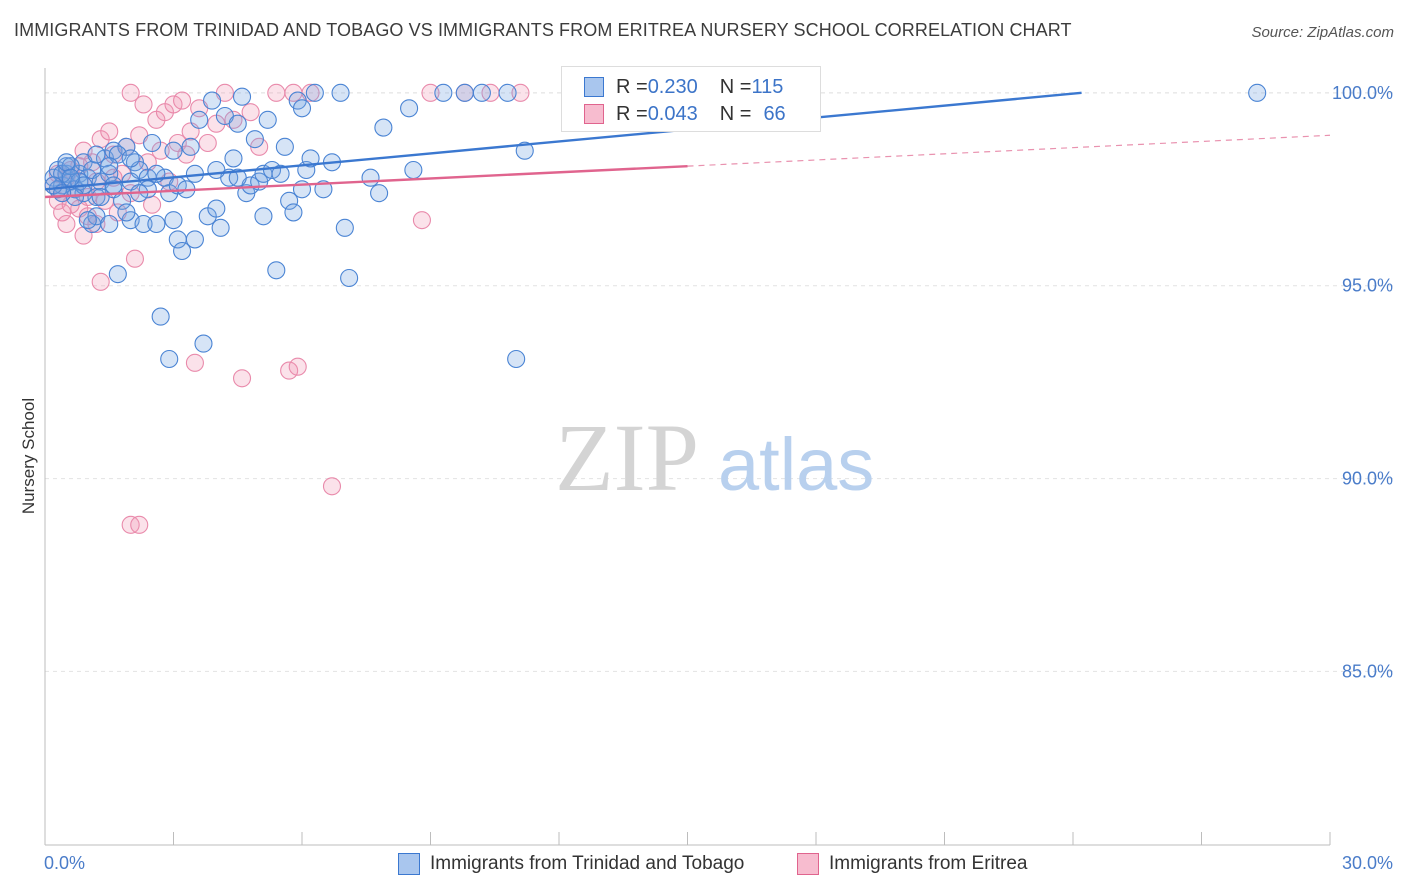 This screenshot has width=1406, height=892. What do you see at coordinates (1322, 32) in the screenshot?
I see `source-label: Source: ZipAtlas.com` at bounding box center [1322, 32].